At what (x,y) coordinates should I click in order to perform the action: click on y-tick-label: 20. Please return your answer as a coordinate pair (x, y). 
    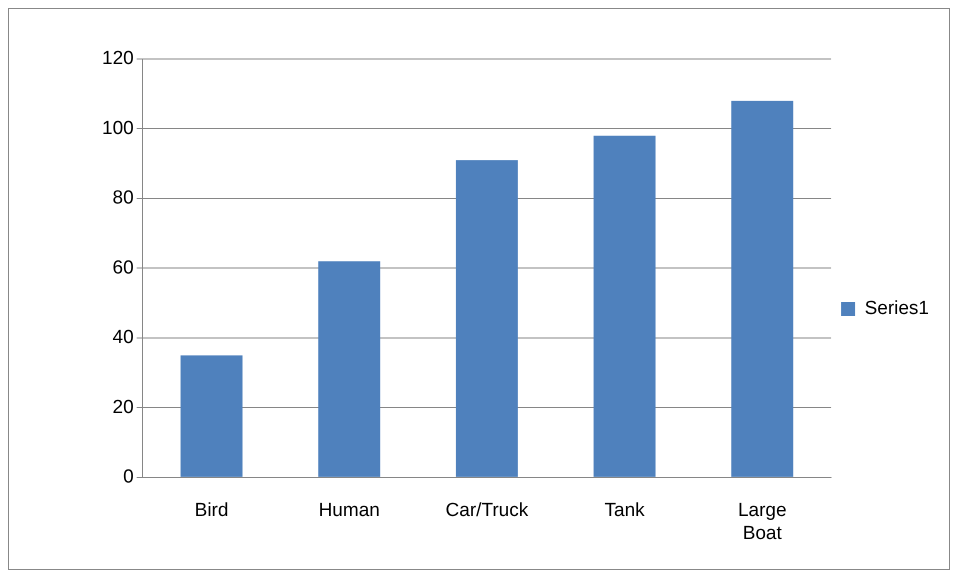
    Looking at the image, I should click on (123, 407).